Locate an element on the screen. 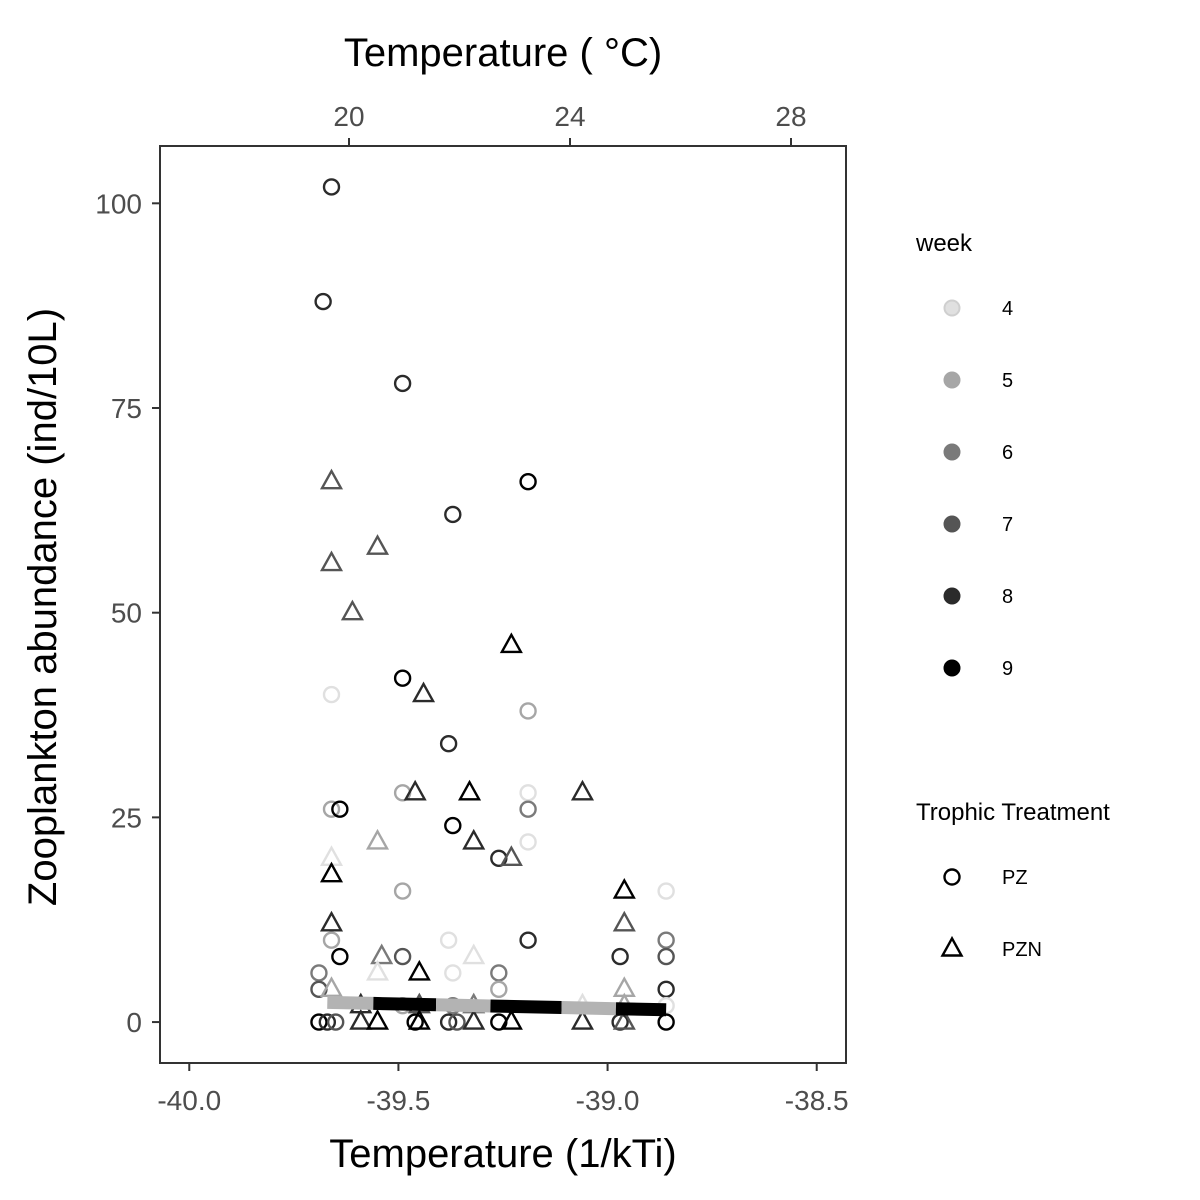 This screenshot has height=1200, width=1200. y-axis-title: Zooplankton abundance (ind/10L) is located at coordinates (43, 607).